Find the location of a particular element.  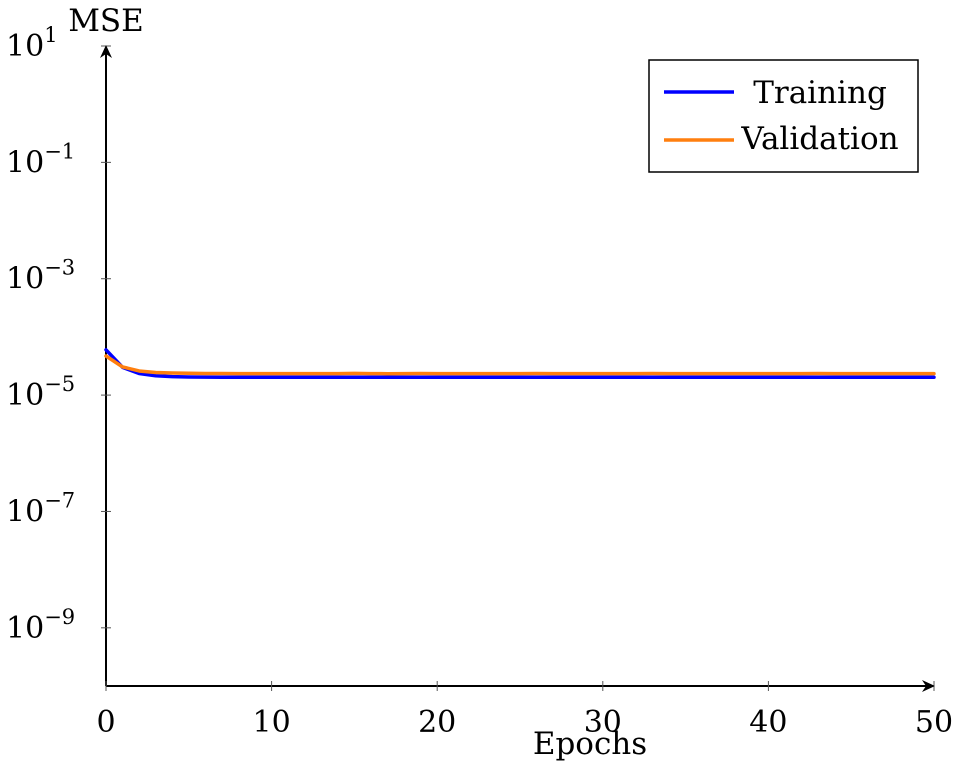

legend-label-validation: Validation is located at coordinates (819, 139).